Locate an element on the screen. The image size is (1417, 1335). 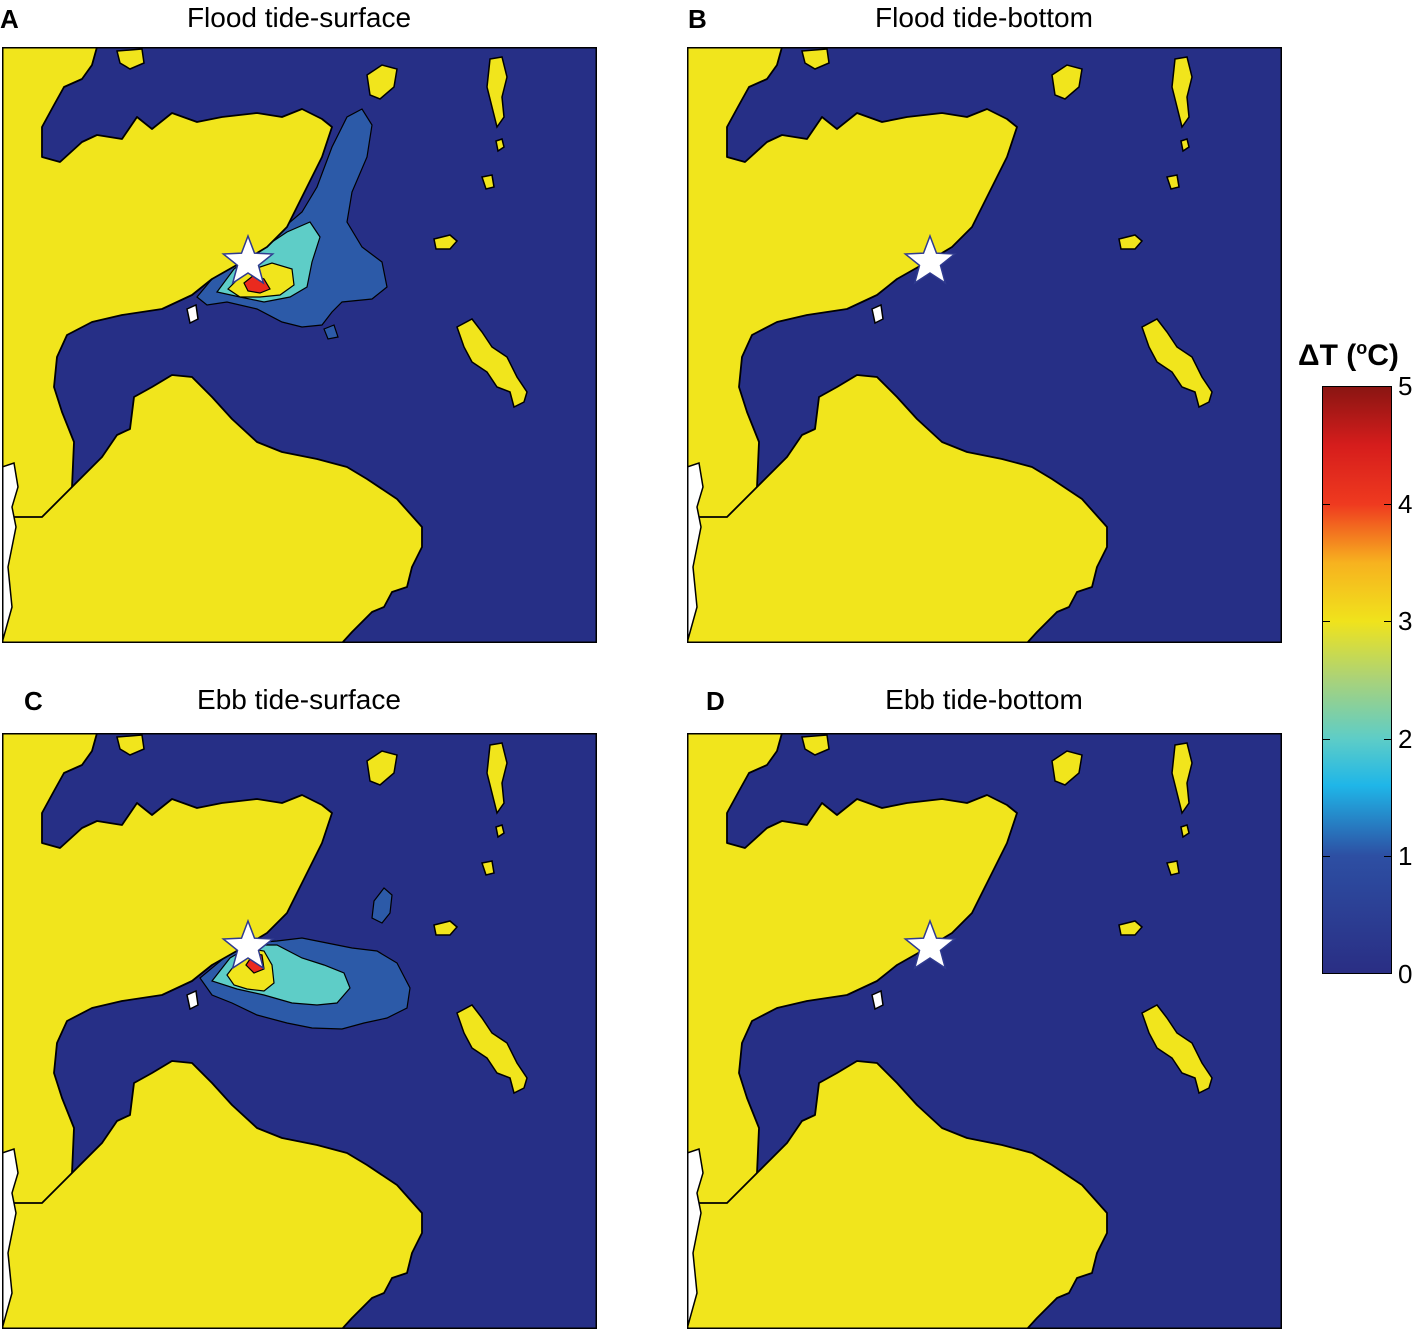
panel-a-title: Flood tide-surface is located at coordinates (299, 17).